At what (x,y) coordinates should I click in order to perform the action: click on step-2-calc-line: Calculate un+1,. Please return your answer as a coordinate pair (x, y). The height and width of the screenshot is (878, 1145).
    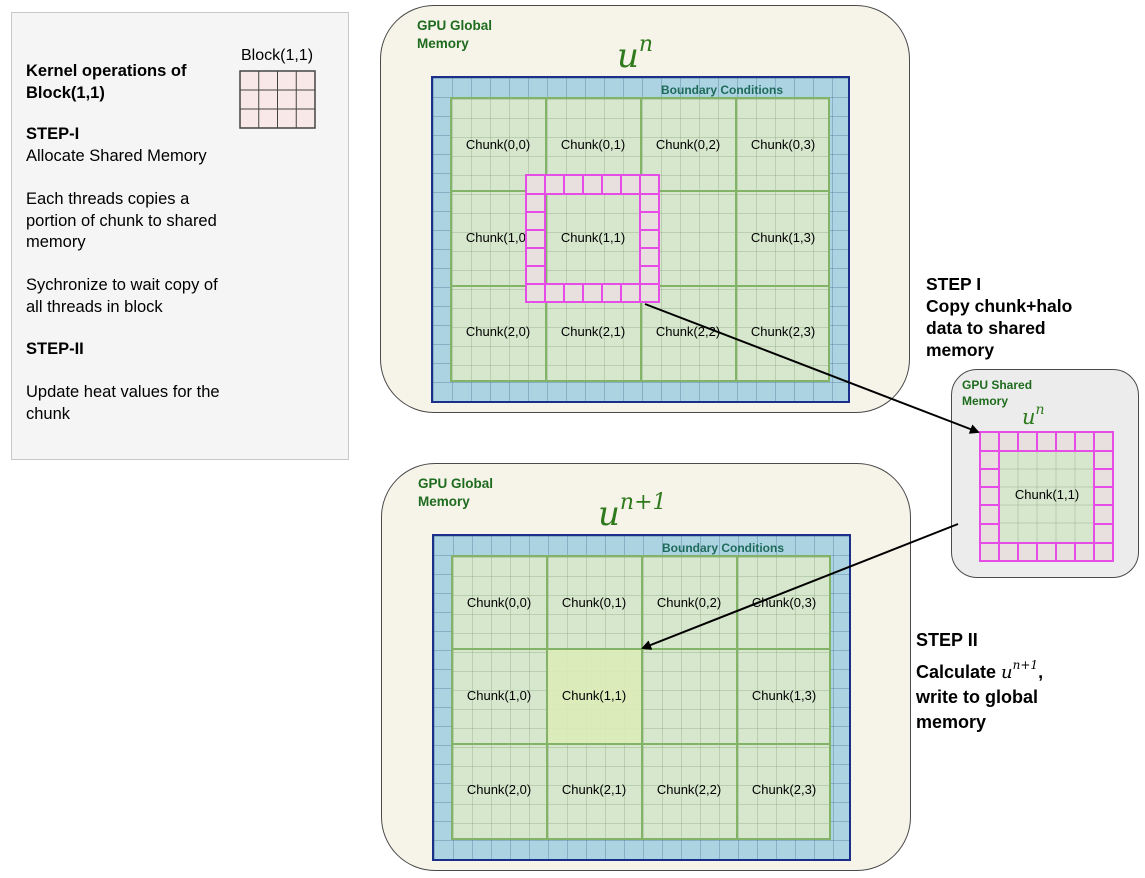
    Looking at the image, I should click on (979, 669).